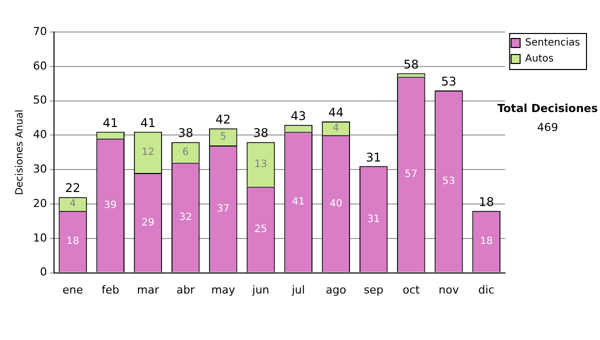  What do you see at coordinates (374, 157) in the screenshot?
I see `total-label: 31` at bounding box center [374, 157].